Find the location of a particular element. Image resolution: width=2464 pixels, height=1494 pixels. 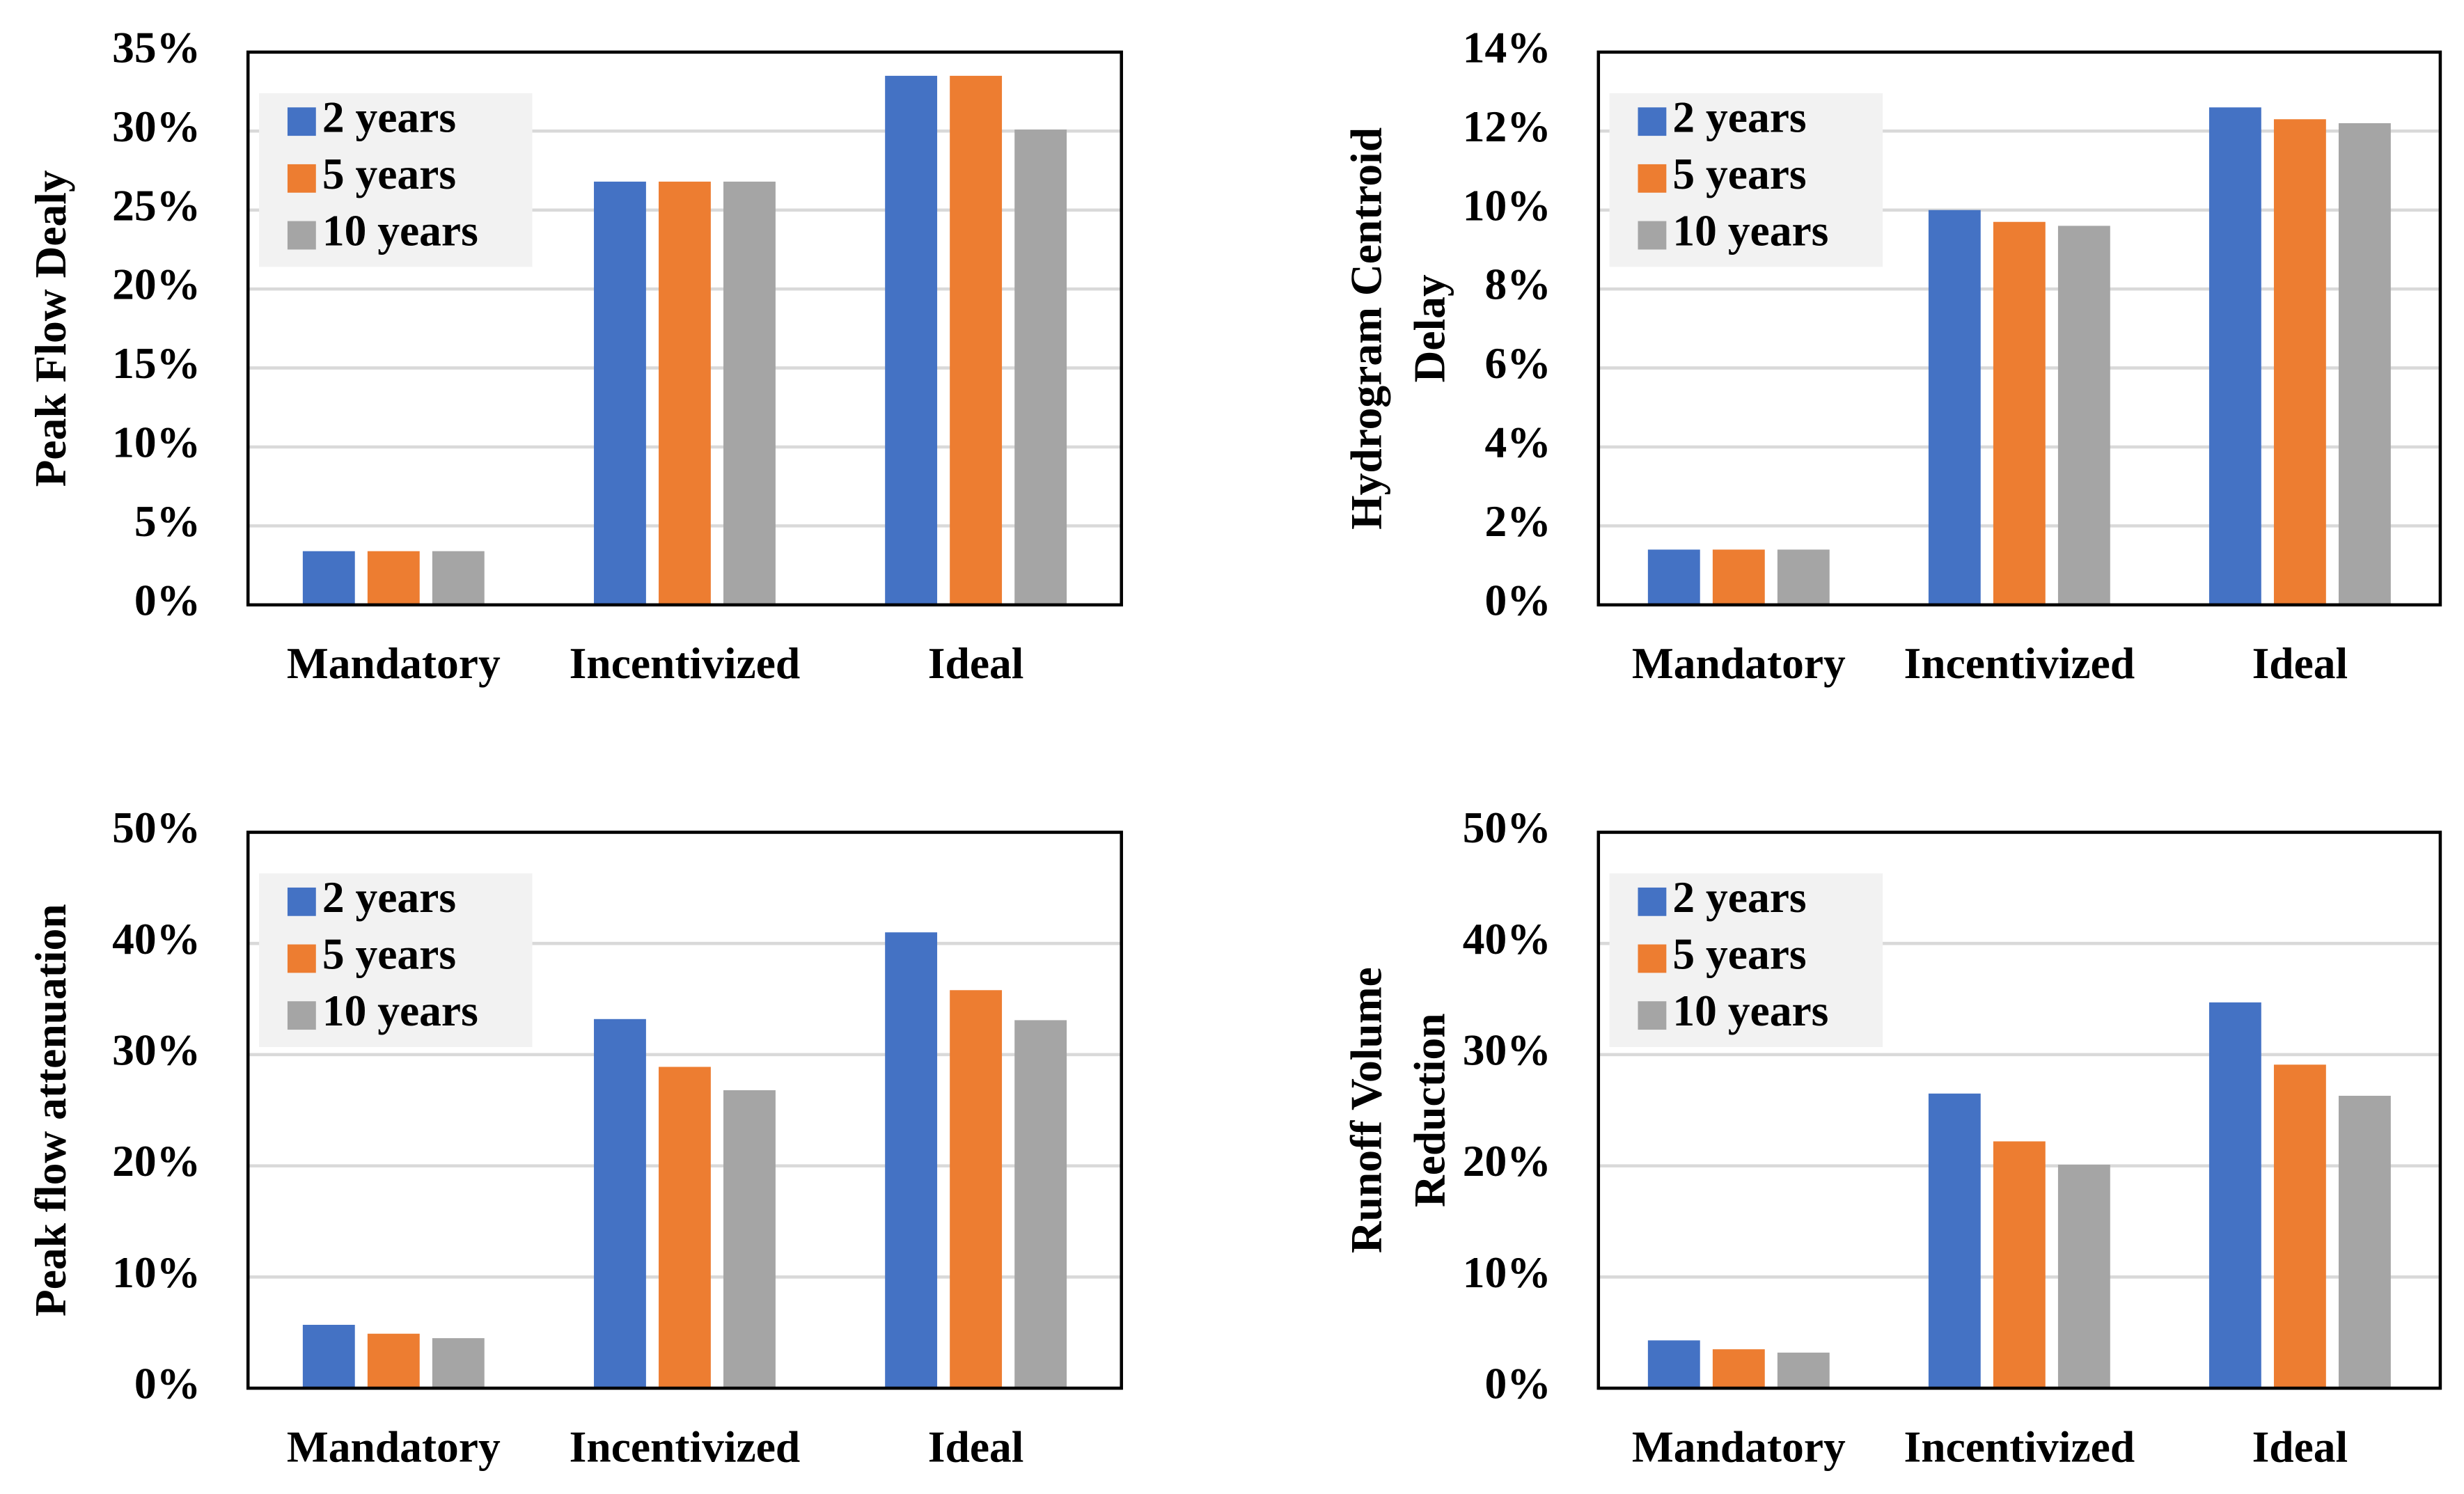

y-axis-label: Peak Flow Dealy is located at coordinates (50, 329).